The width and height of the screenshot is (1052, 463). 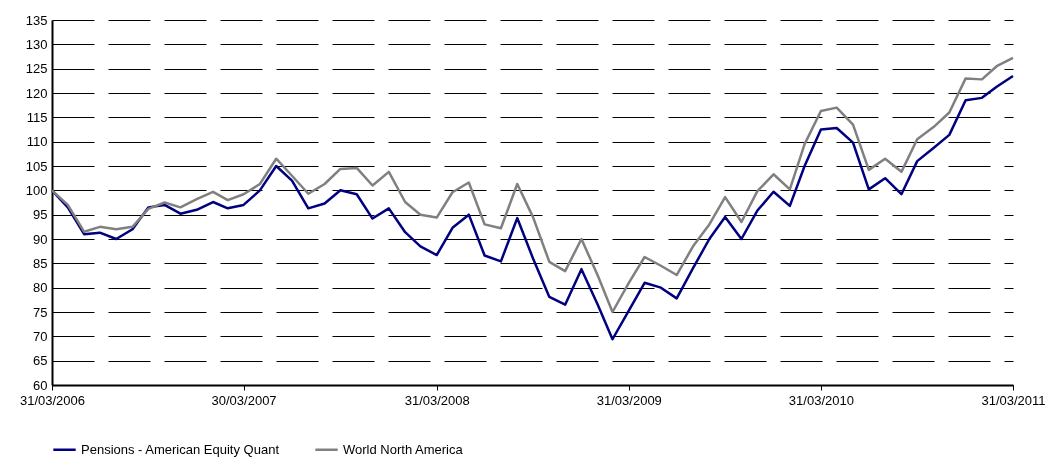 I want to click on legend-label: Pensions - American Equity Quant, so click(x=180, y=449).